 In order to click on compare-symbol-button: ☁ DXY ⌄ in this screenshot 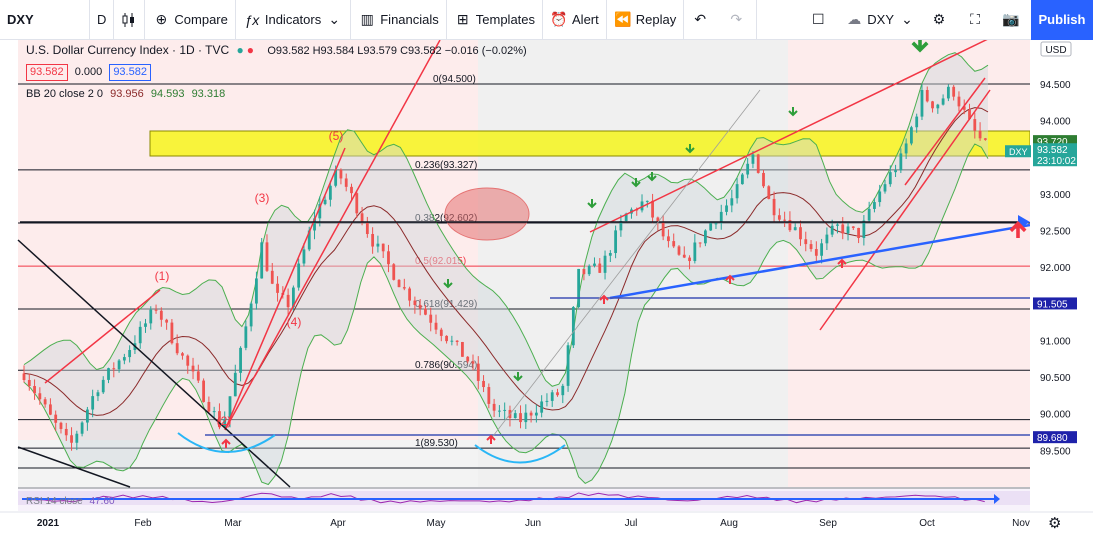, I will do `click(880, 20)`.